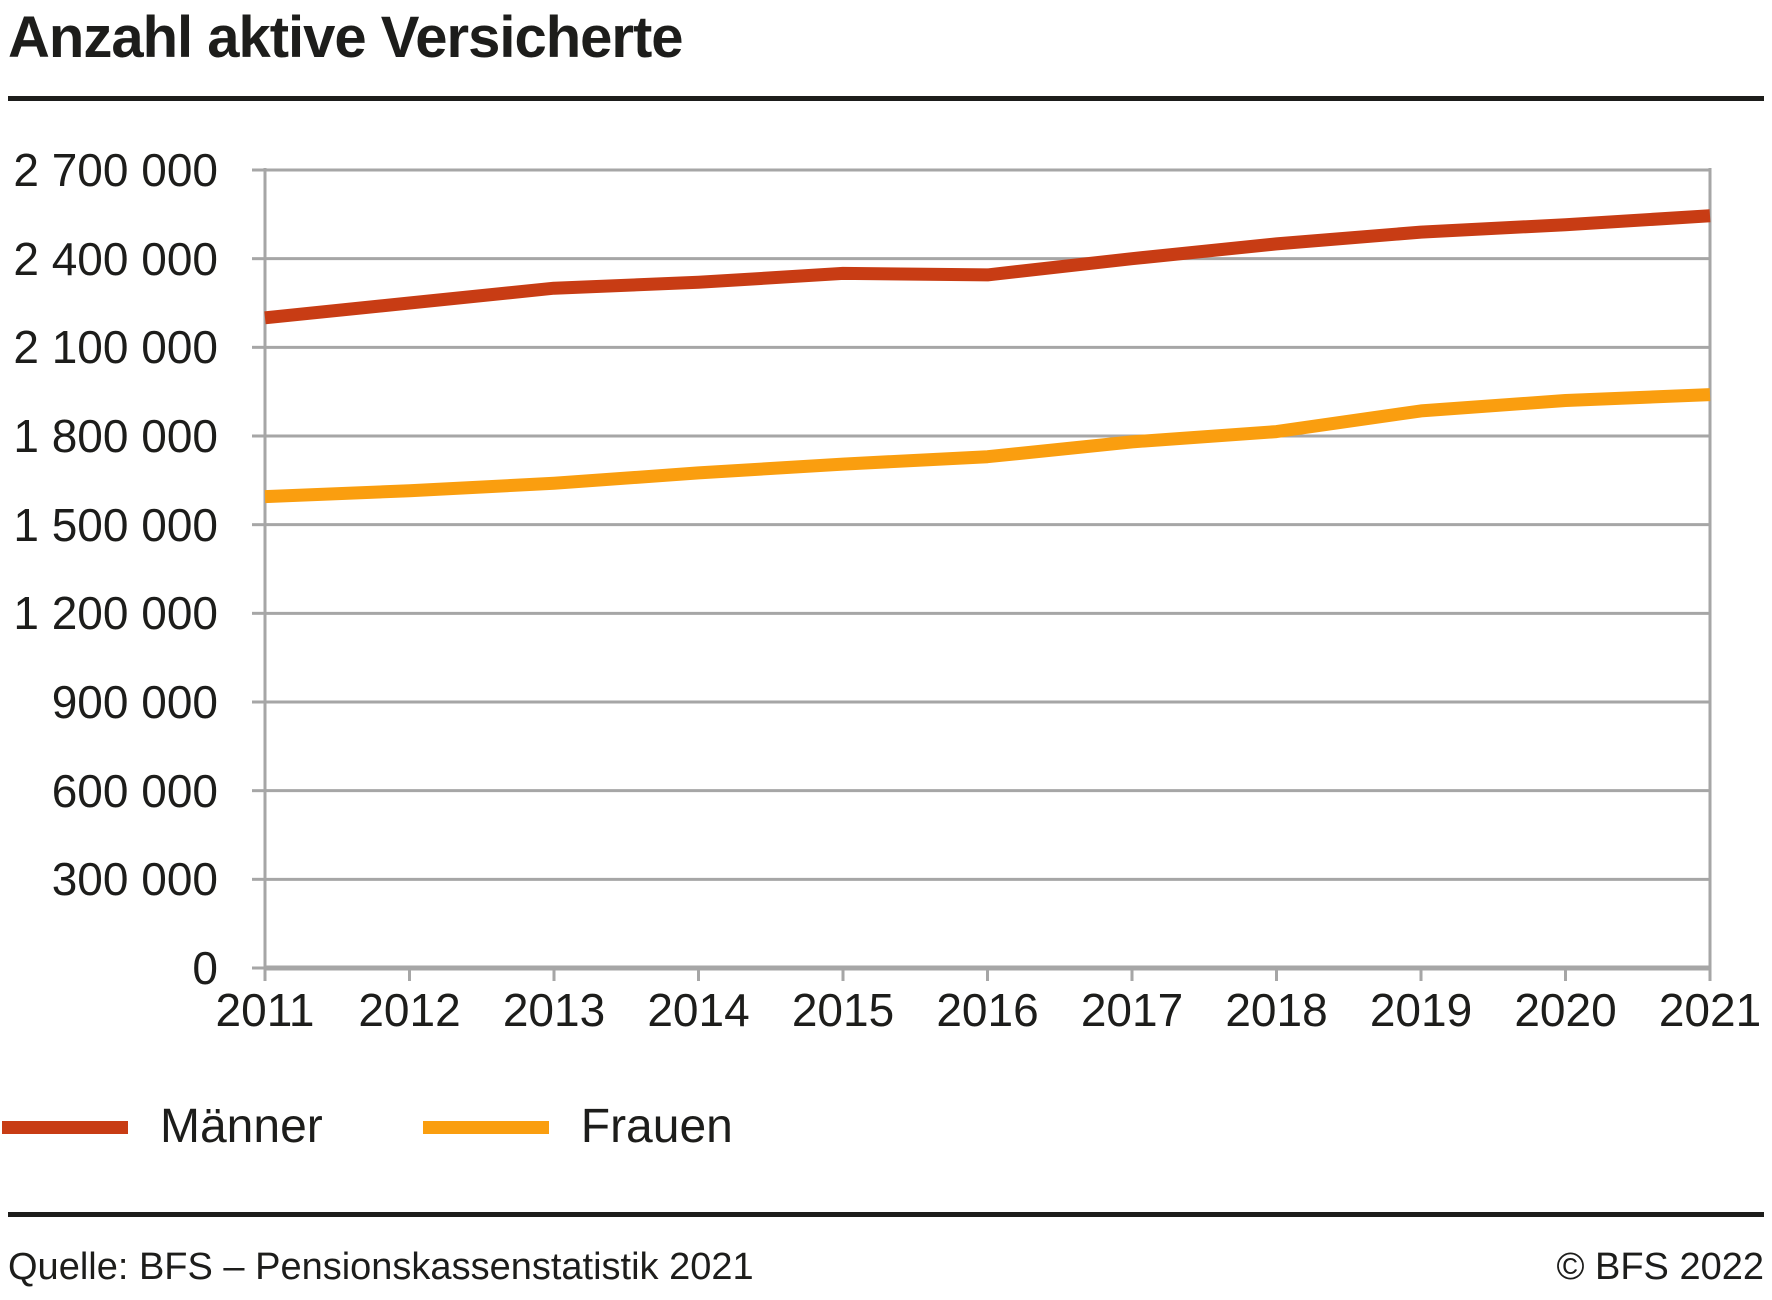 Image resolution: width=1772 pixels, height=1300 pixels. Describe the element at coordinates (1565, 1010) in the screenshot. I see `x-axis-label: 2020` at that location.